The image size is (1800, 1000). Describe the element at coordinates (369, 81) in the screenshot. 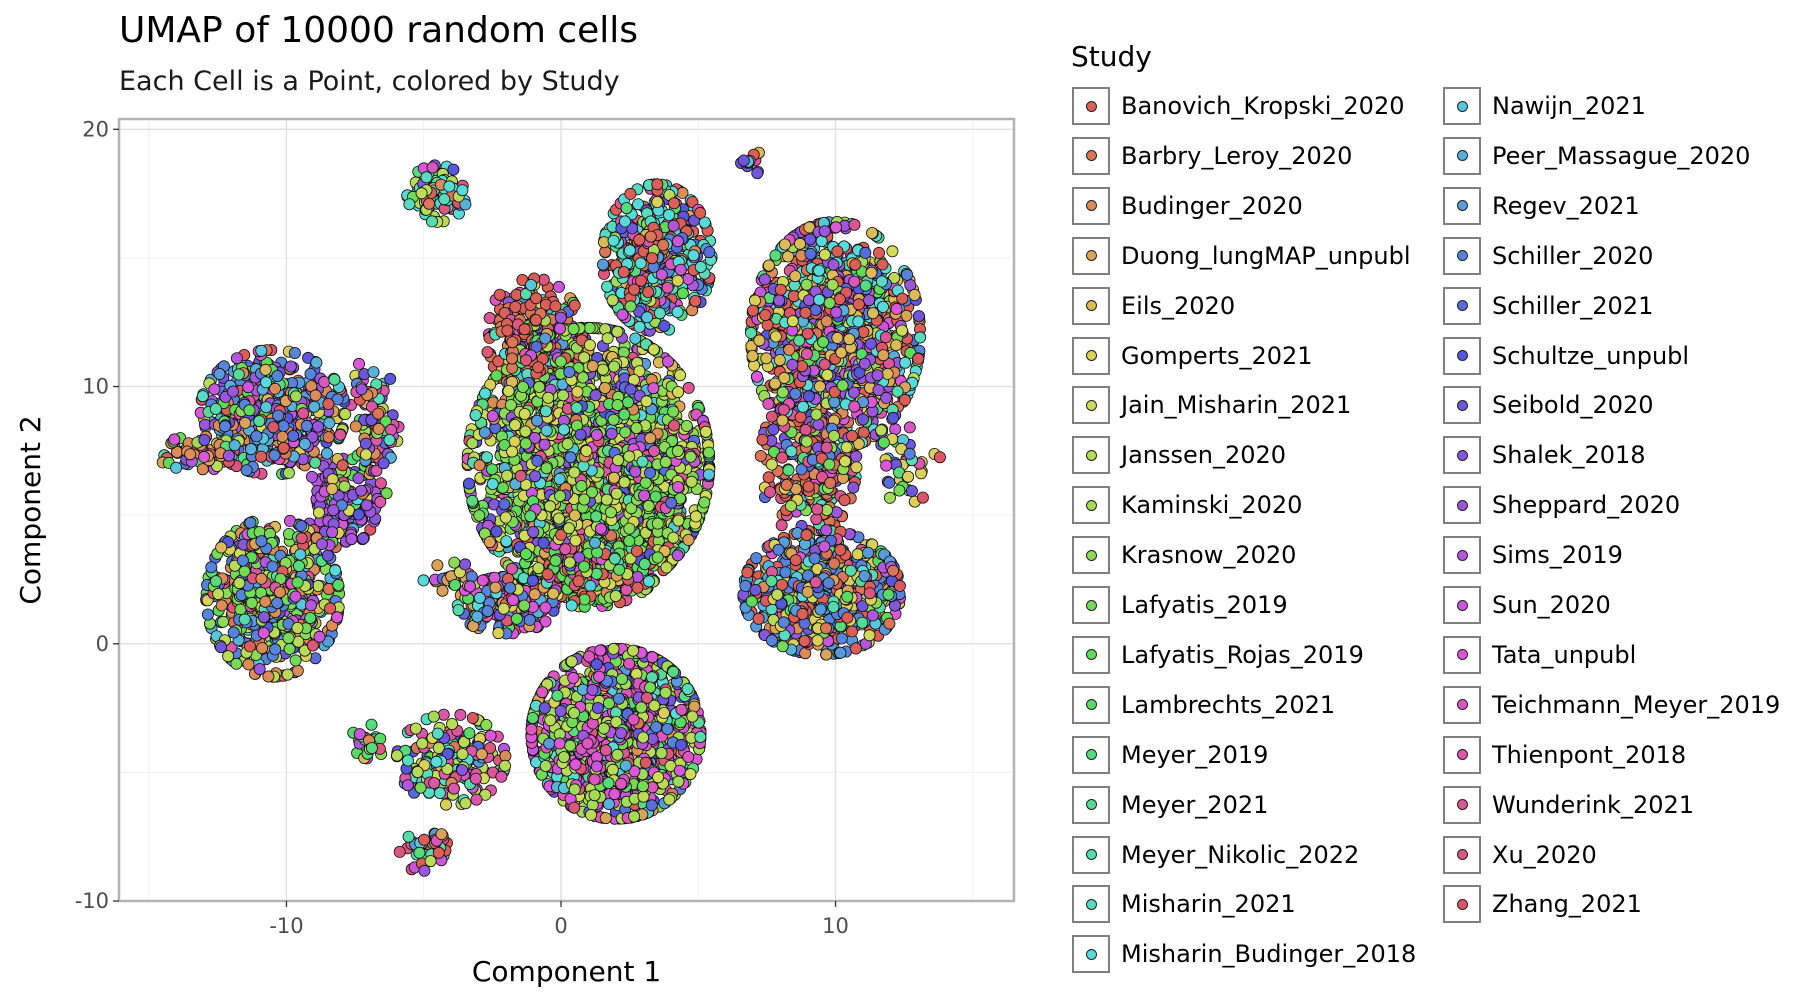

I see `chart-subtitle: Each Cell is a Point, colored by Study` at that location.